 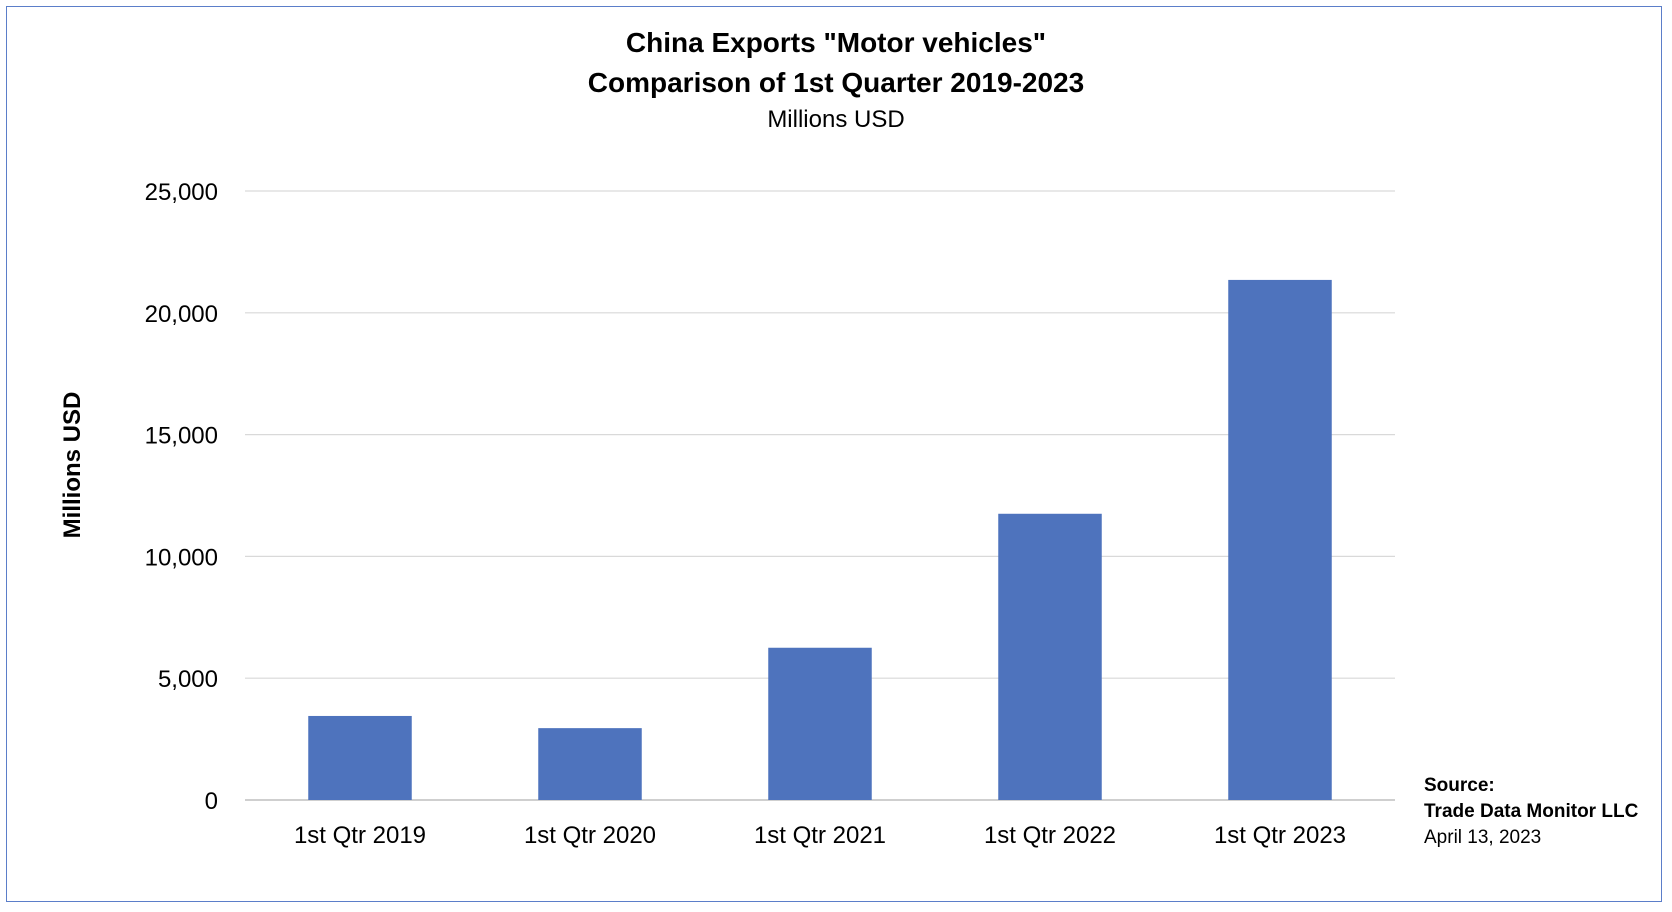 I want to click on y-tick-label: 15,000, so click(x=181, y=436).